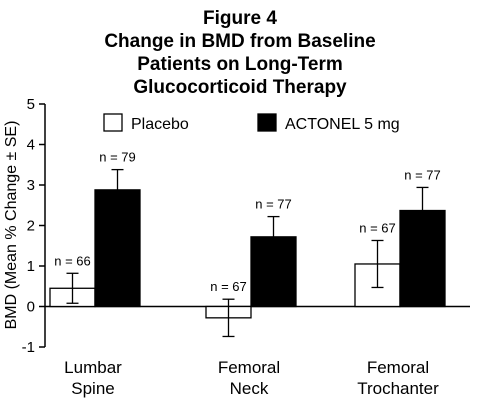 Image resolution: width=480 pixels, height=411 pixels. Describe the element at coordinates (92, 388) in the screenshot. I see `category-label: Spine` at that location.